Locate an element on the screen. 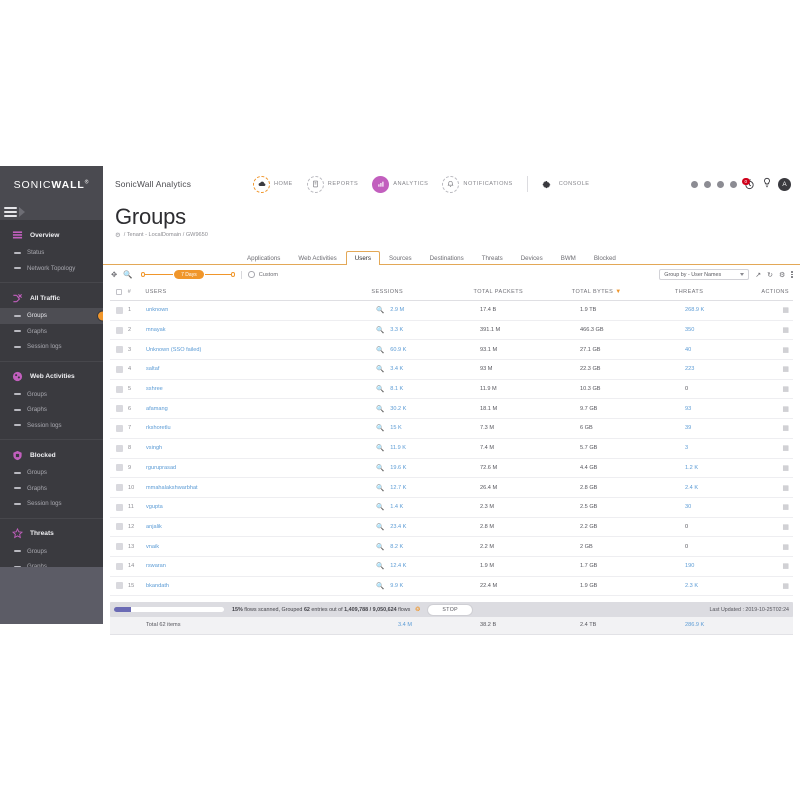 The height and width of the screenshot is (800, 800). row-user-link: afamang is located at coordinates (157, 408).